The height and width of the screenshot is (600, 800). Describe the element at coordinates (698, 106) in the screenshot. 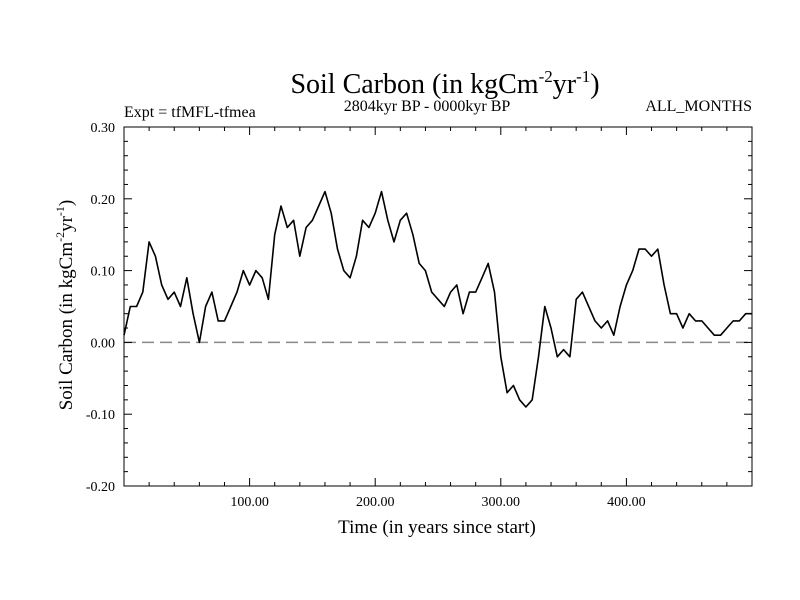

I see `months-label: ALL_MONTHS` at that location.